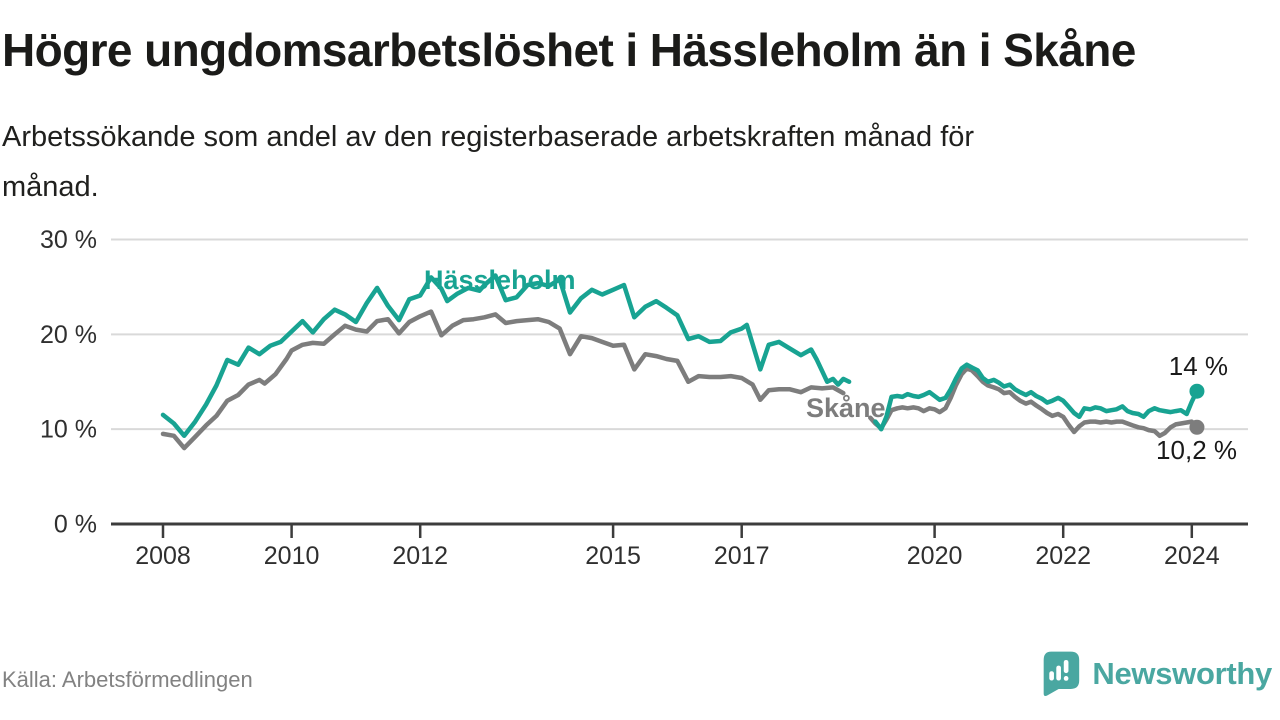  What do you see at coordinates (1036, 397) in the screenshot?
I see `series-line-hssleholm-seg2` at bounding box center [1036, 397].